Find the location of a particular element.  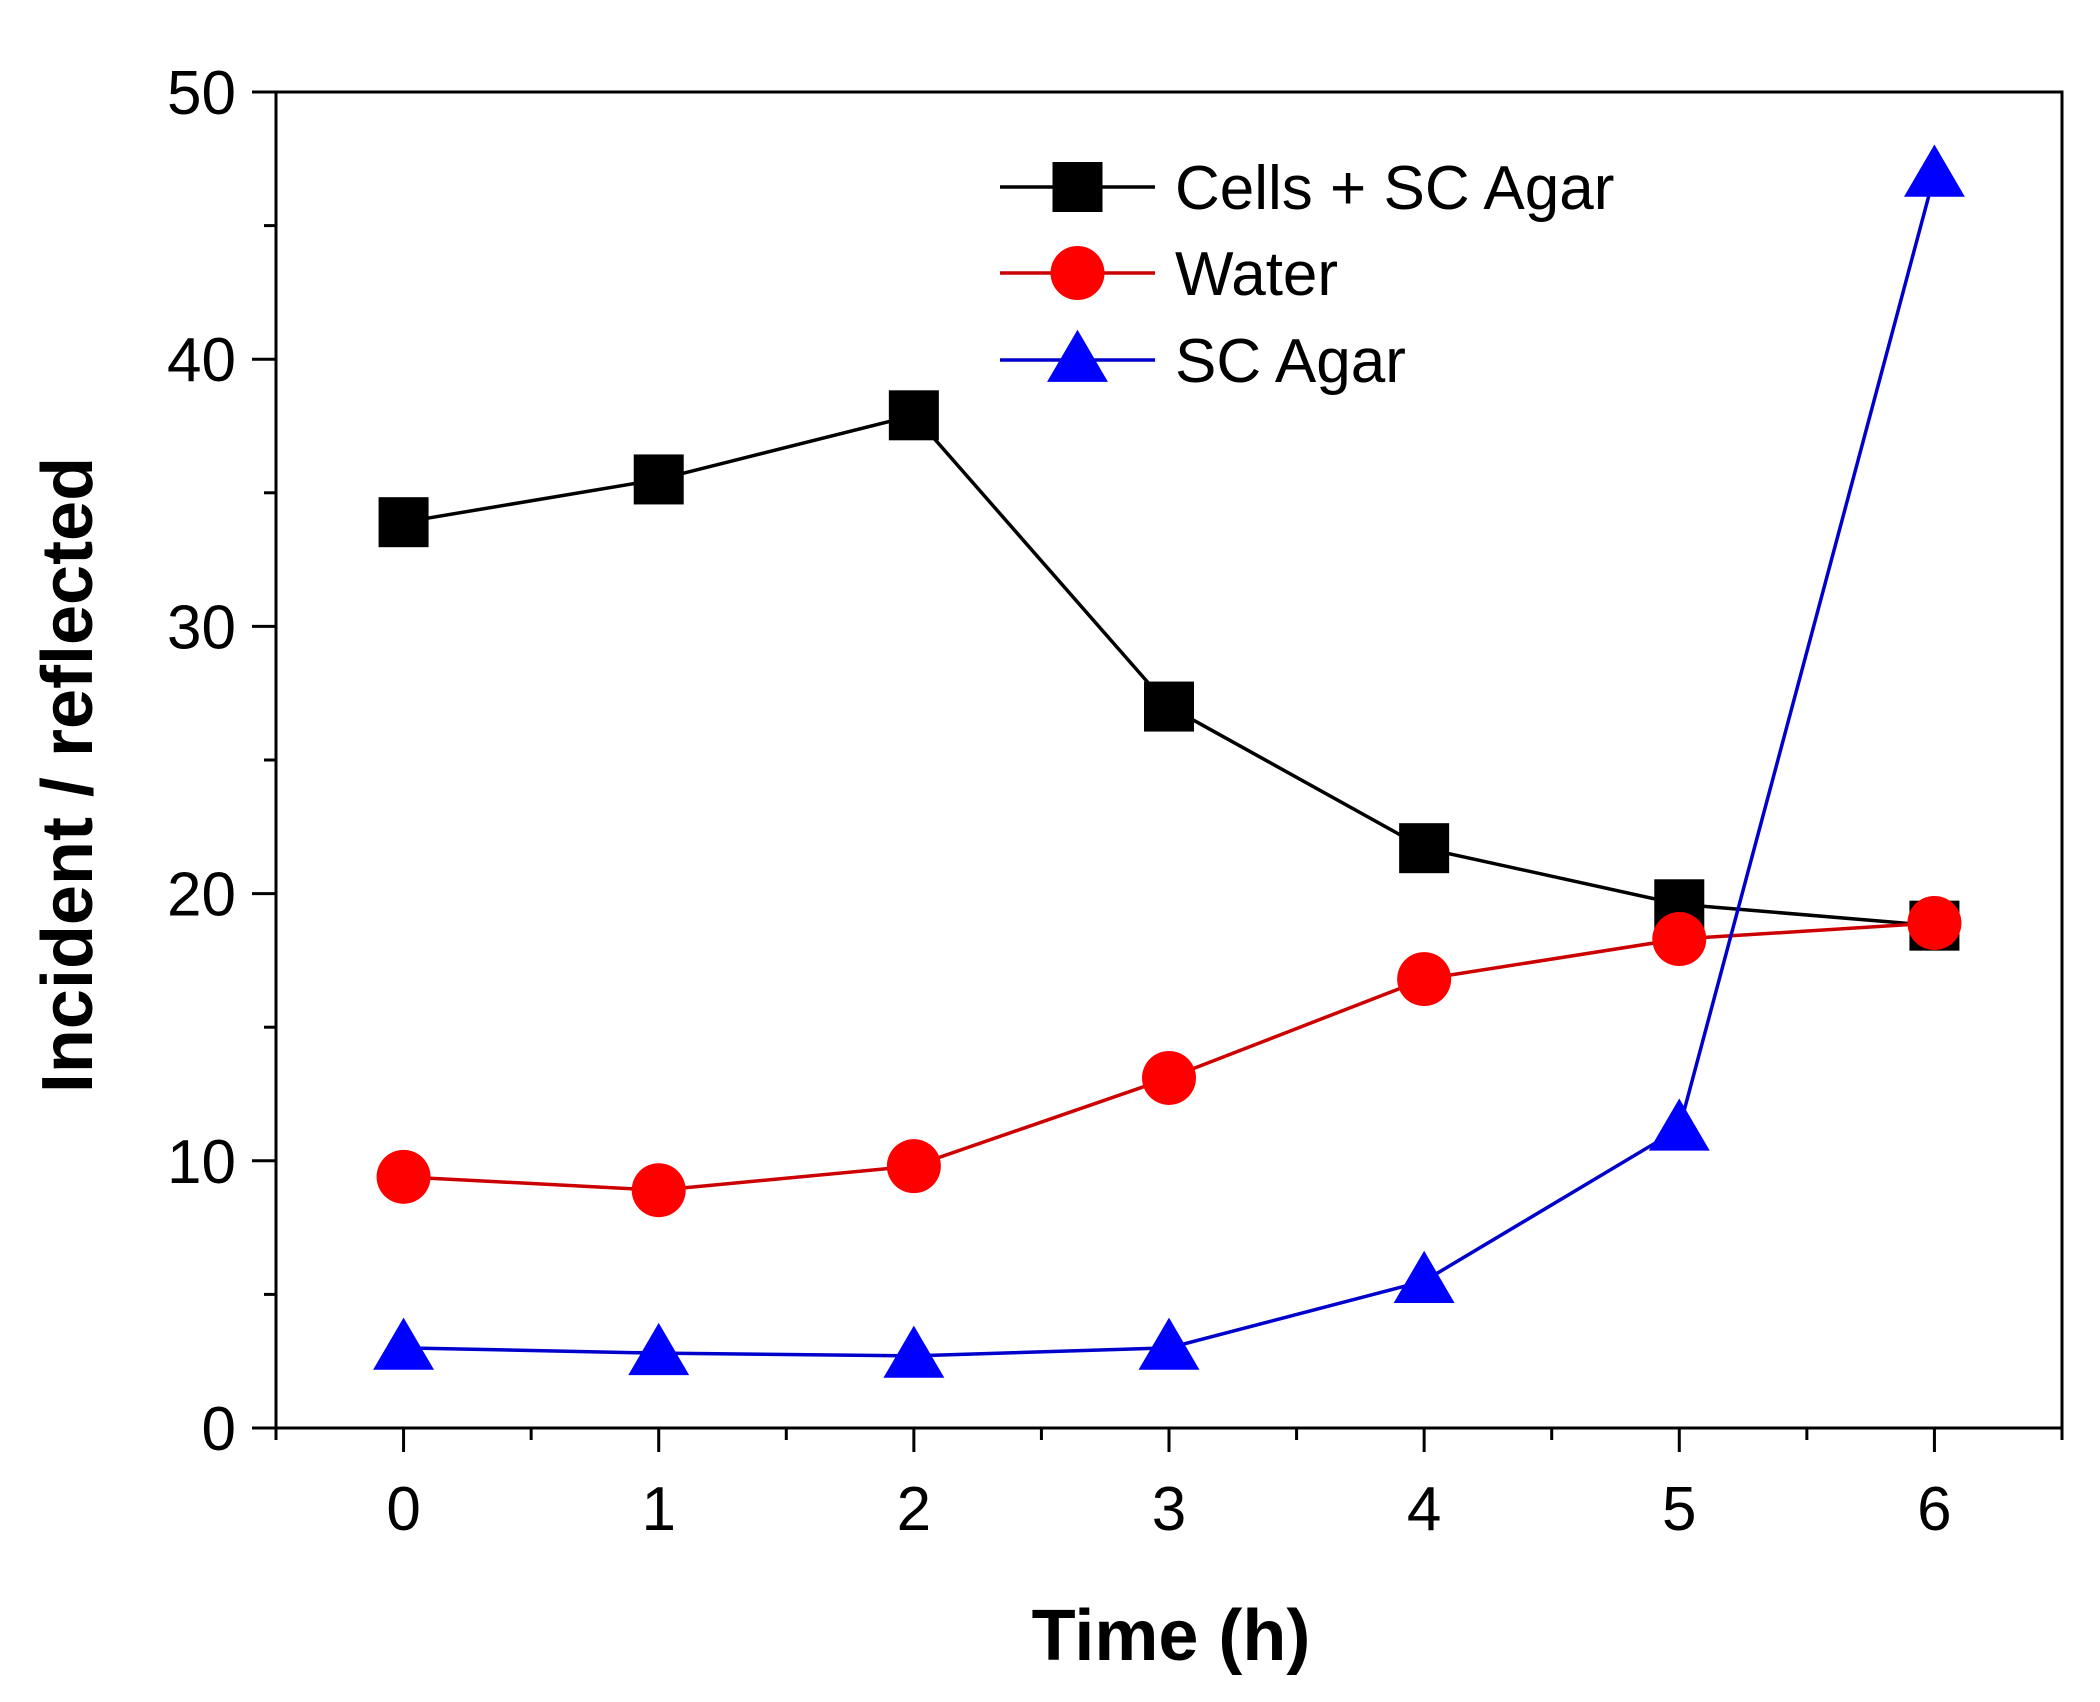

y-tick-label-20: 20 is located at coordinates (201, 895).